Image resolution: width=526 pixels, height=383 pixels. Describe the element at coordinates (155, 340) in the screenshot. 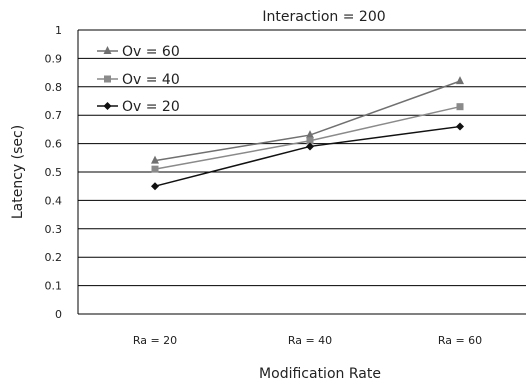

I see `x-tick-label: Ra = 20` at that location.